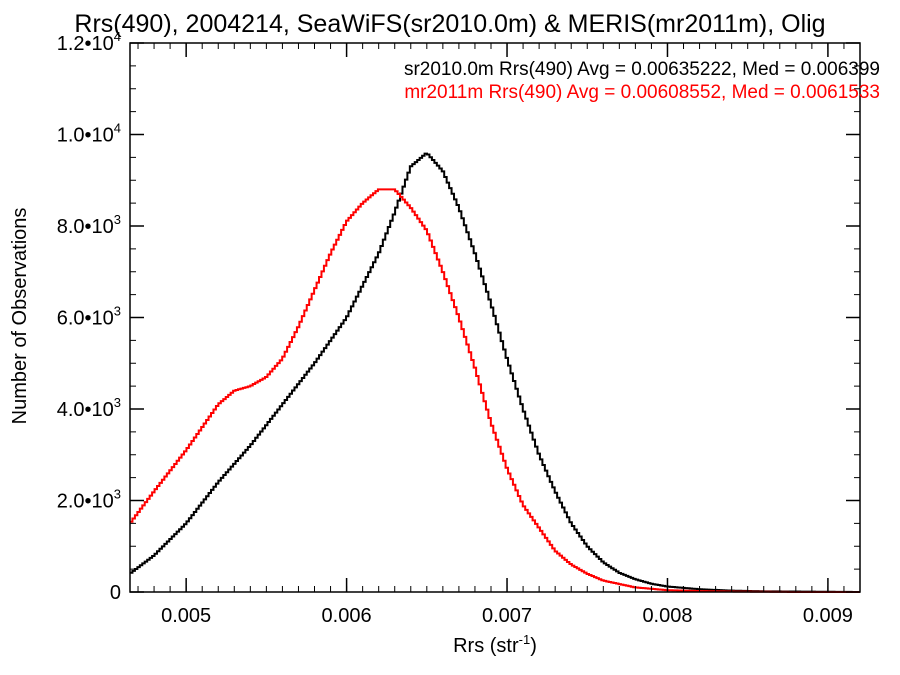  Describe the element at coordinates (89, 42) in the screenshot. I see `y-tick-label: 1.2•104` at that location.